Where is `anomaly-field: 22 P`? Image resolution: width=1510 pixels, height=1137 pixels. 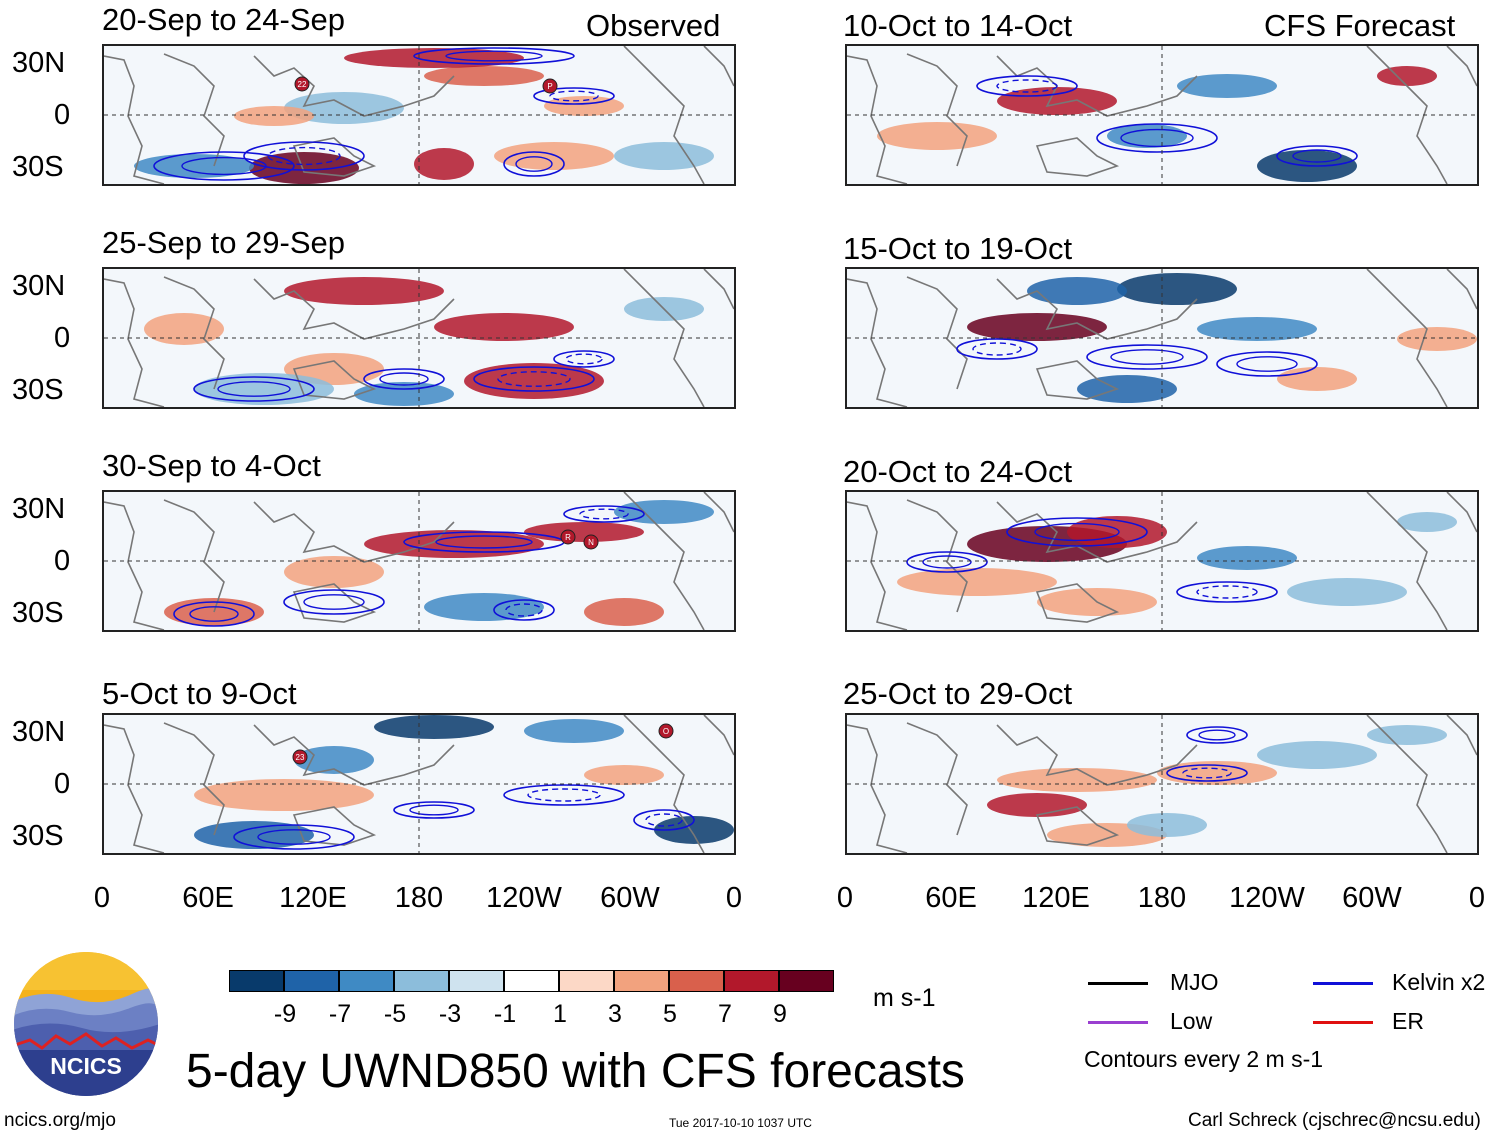 anomaly-field: 22 P is located at coordinates (419, 115).